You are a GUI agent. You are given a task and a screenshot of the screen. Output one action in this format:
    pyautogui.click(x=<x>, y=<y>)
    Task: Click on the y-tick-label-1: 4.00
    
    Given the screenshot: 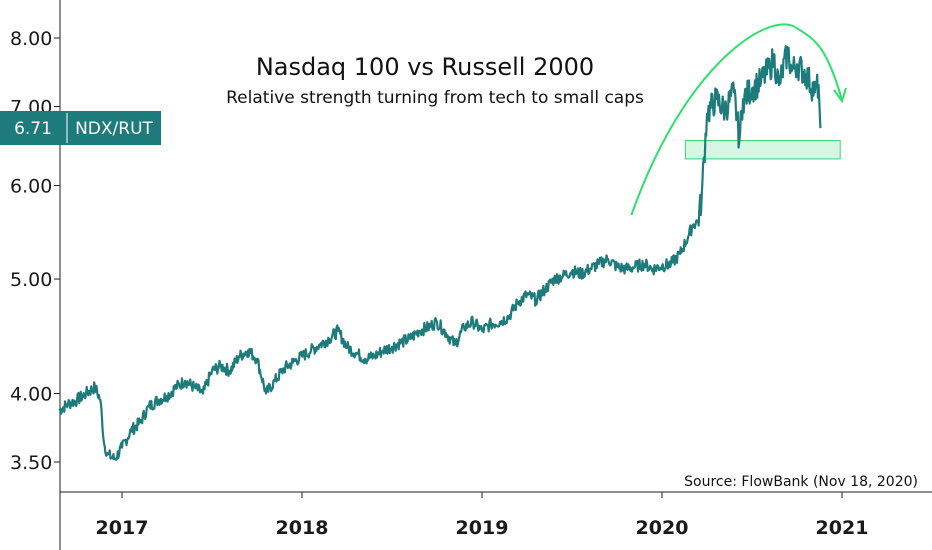 What is the action you would take?
    pyautogui.click(x=31, y=395)
    